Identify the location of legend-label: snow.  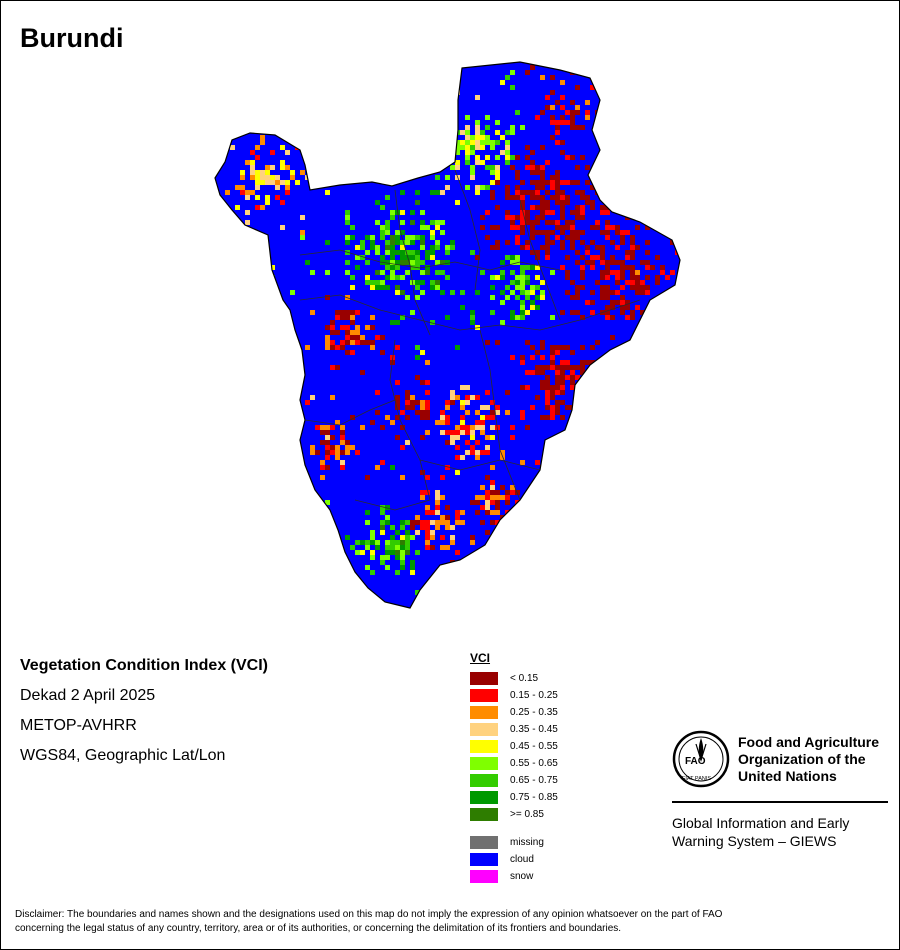
(522, 876).